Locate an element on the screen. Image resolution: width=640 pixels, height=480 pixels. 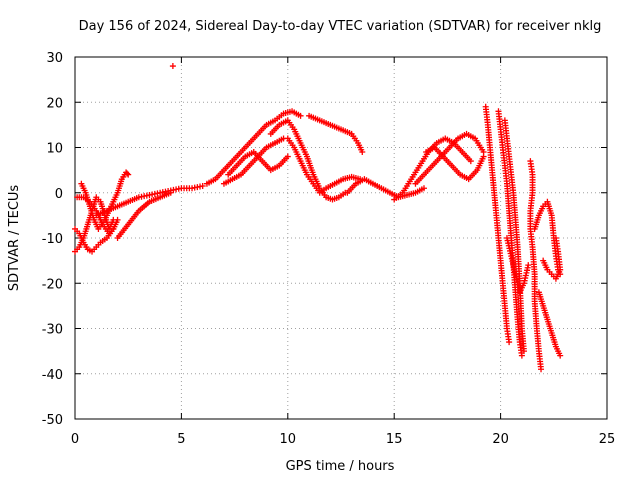
y-tick-label: 0 is located at coordinates (59, 194).